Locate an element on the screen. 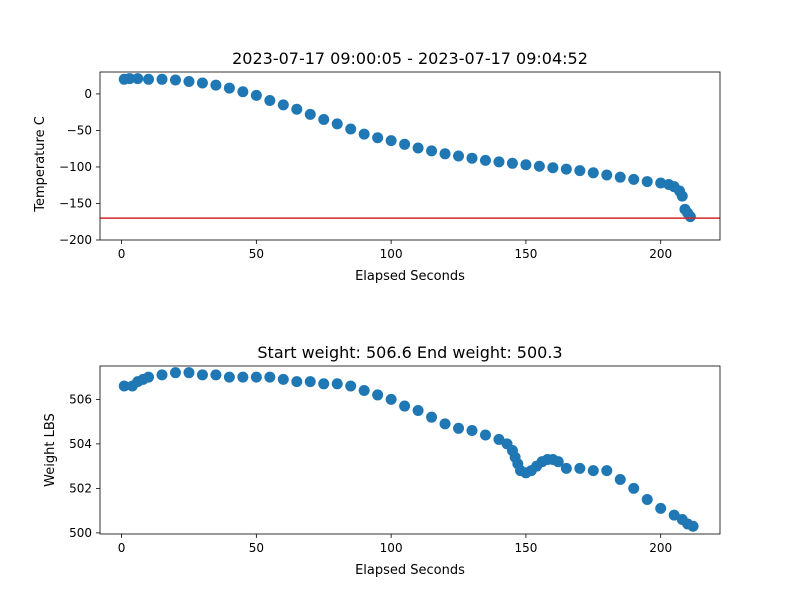 This screenshot has width=800, height=600. weight-x-tick-label: 0 is located at coordinates (122, 548).